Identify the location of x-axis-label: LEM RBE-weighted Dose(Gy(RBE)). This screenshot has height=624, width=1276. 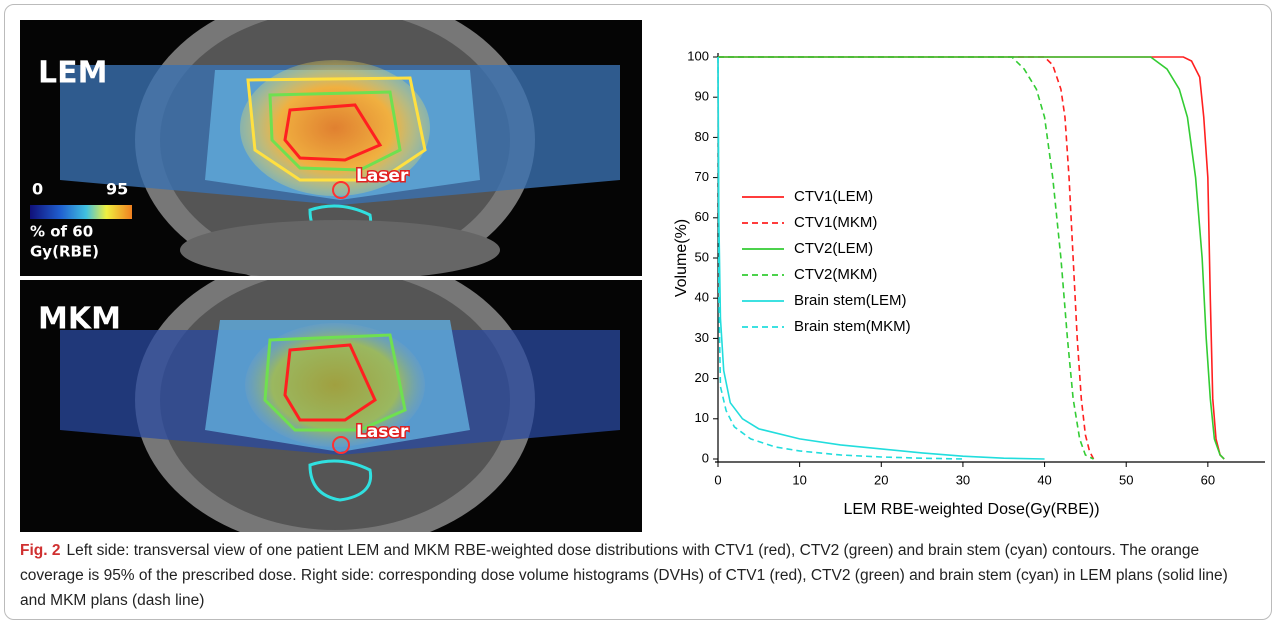
(971, 509).